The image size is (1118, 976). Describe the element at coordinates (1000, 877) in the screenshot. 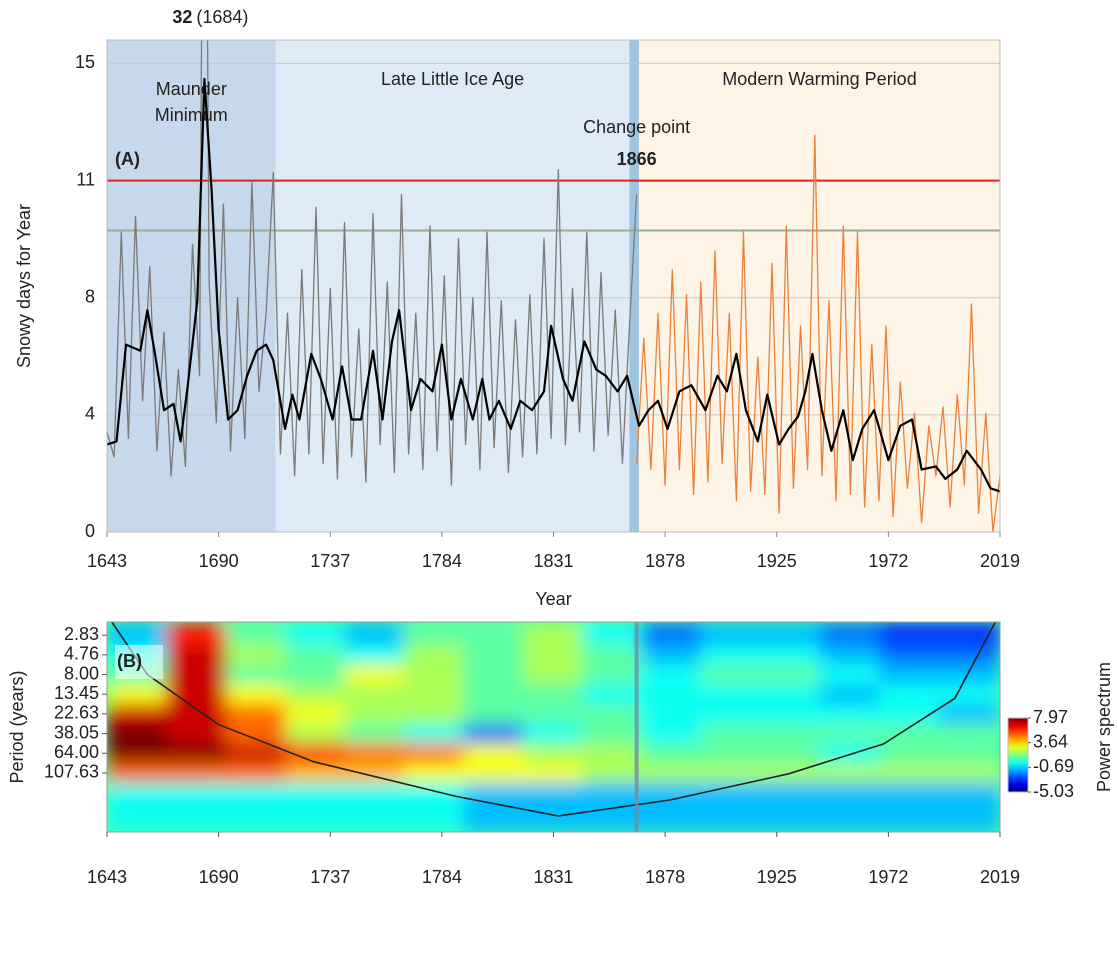

I see `x-tick-label: 2019` at that location.